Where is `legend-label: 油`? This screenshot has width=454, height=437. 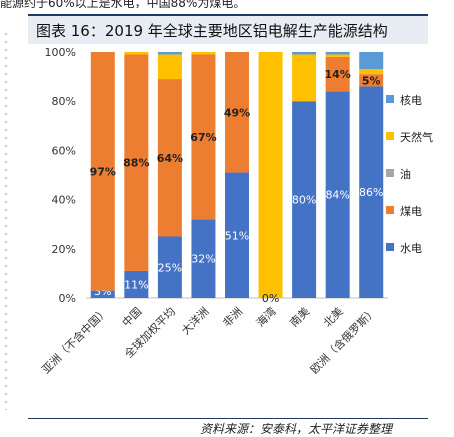 legend-label: 油 is located at coordinates (405, 174).